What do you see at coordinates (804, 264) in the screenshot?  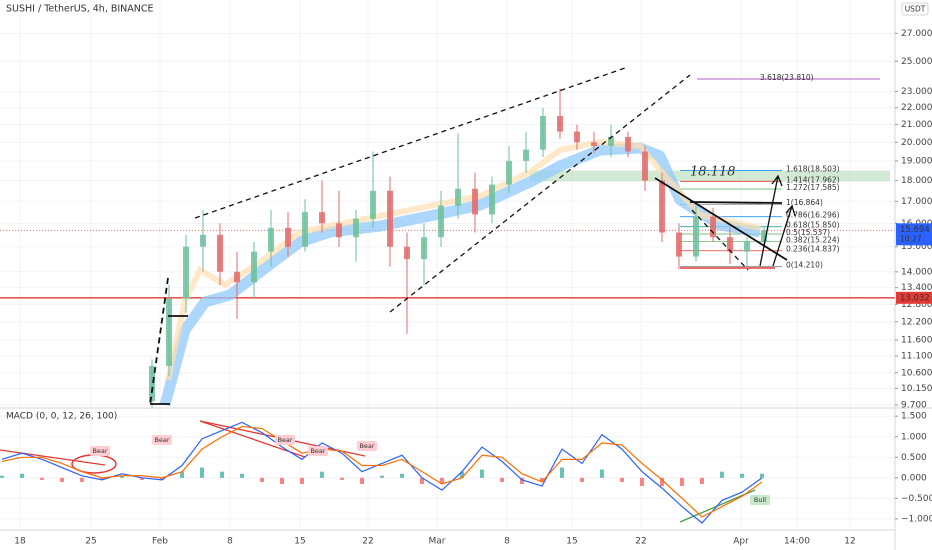 I see `fib-label: 0(14.210)` at bounding box center [804, 264].